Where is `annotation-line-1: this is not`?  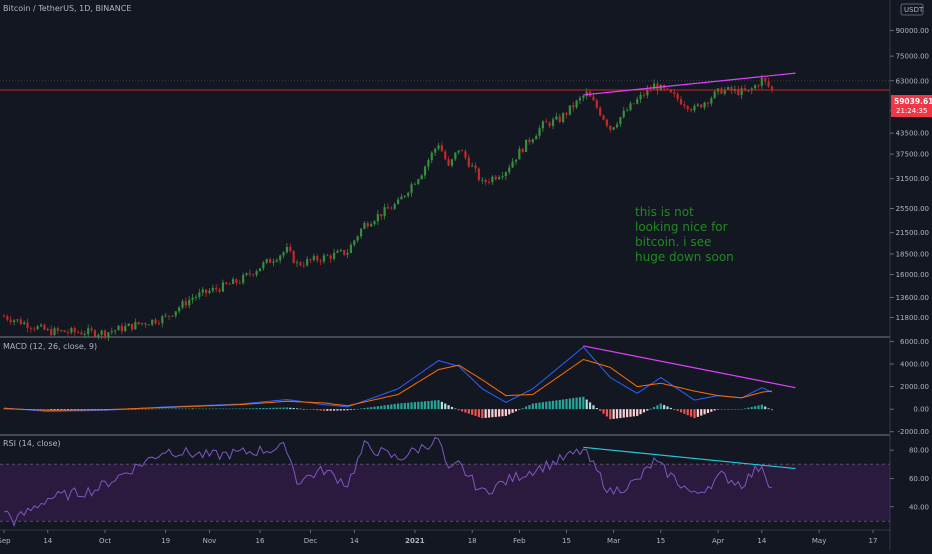 annotation-line-1: this is not is located at coordinates (664, 212).